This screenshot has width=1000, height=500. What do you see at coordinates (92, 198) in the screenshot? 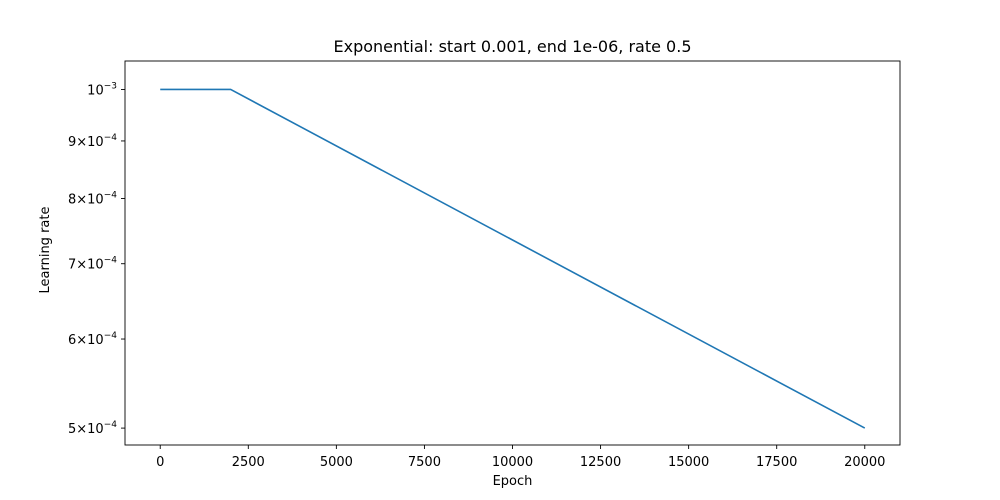
I see `y-tick-label: 8×10⁻⁴` at bounding box center [92, 198].